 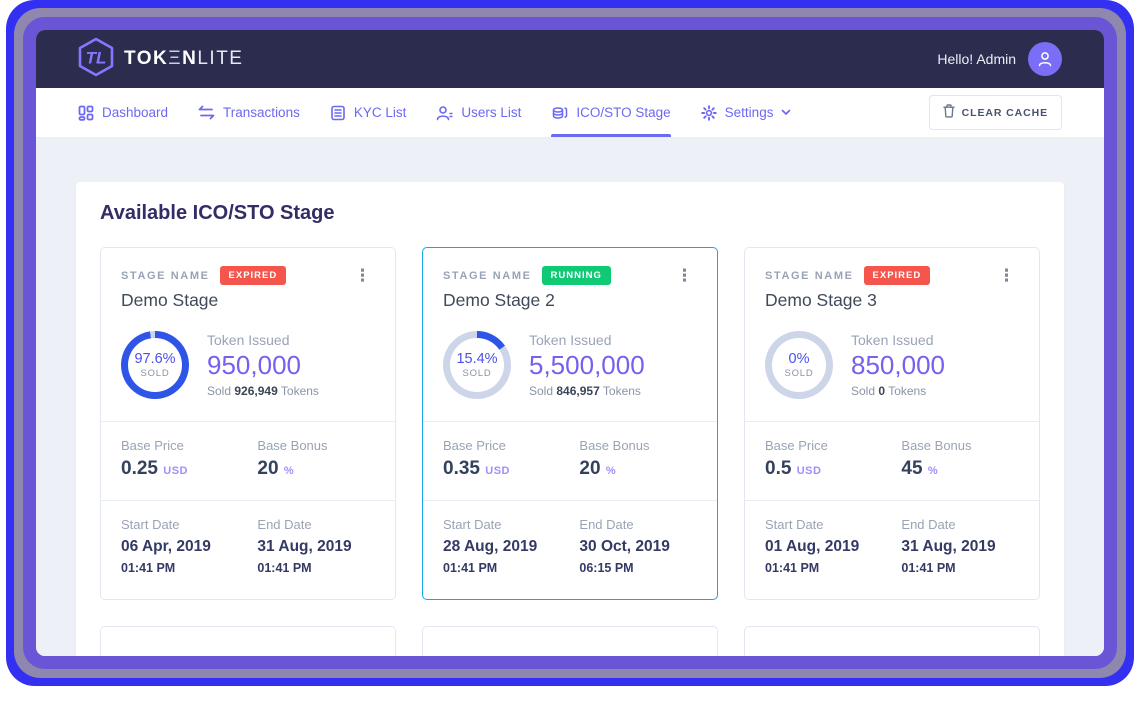 I want to click on gear-icon, so click(x=708, y=112).